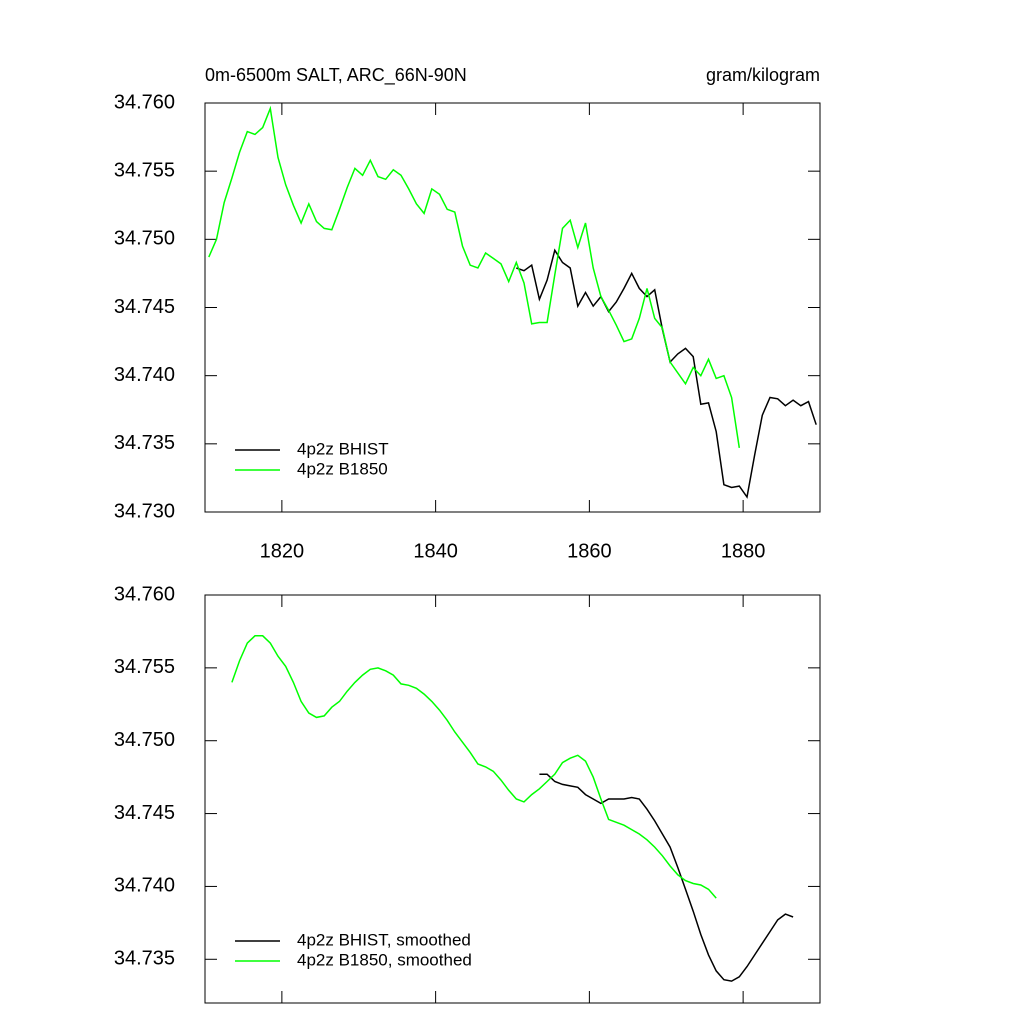 The image size is (1024, 1024). I want to click on x-tick-label: 1820, so click(282, 551).